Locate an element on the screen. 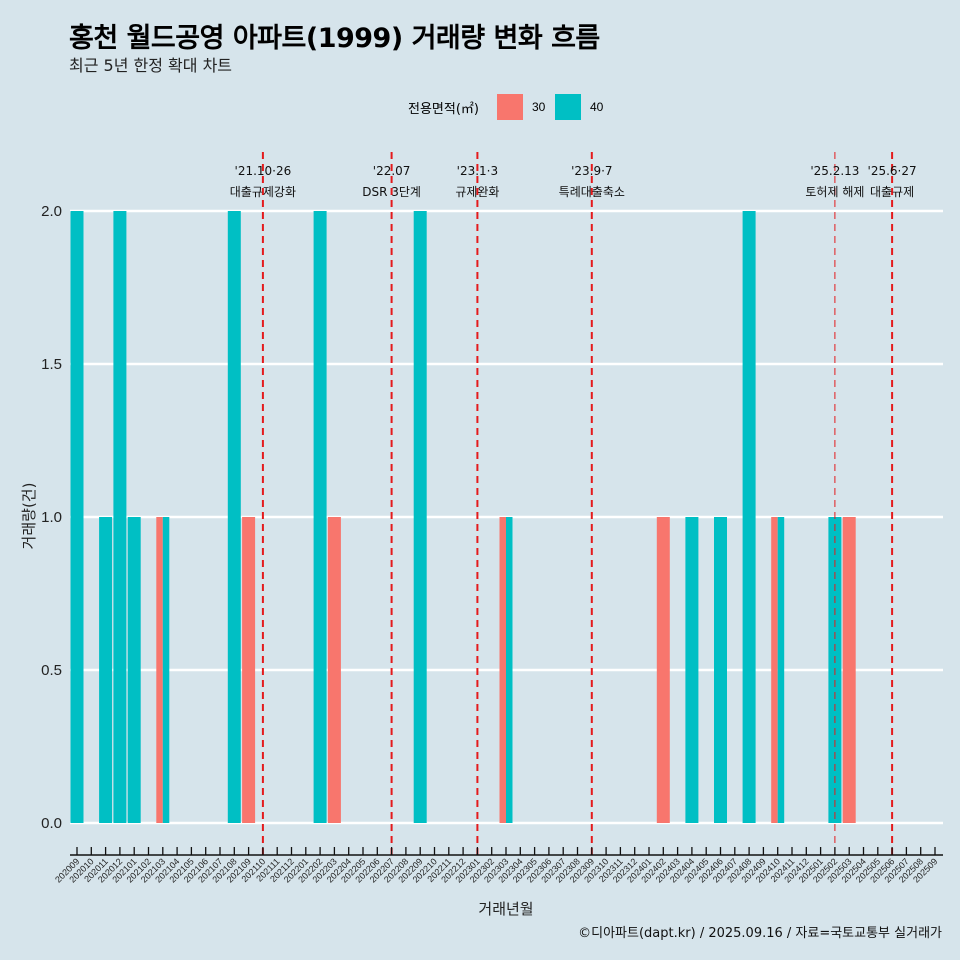  event-label: 대출규제강화 is located at coordinates (263, 192).